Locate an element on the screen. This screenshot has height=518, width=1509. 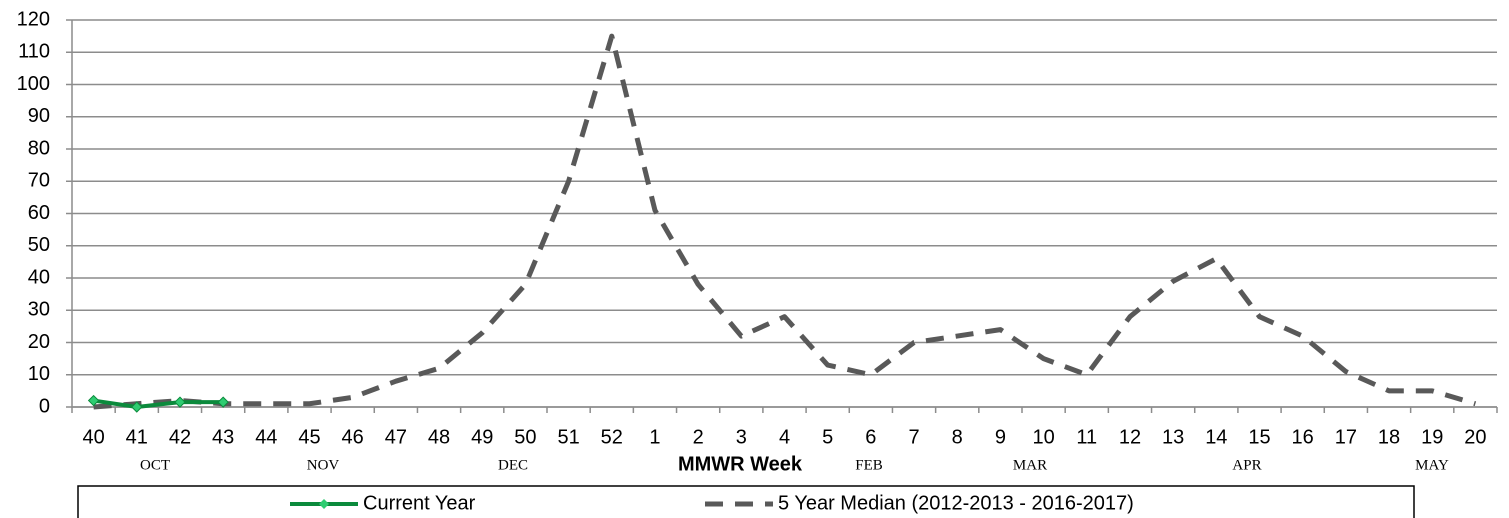
month-label: MAY is located at coordinates (1432, 465).